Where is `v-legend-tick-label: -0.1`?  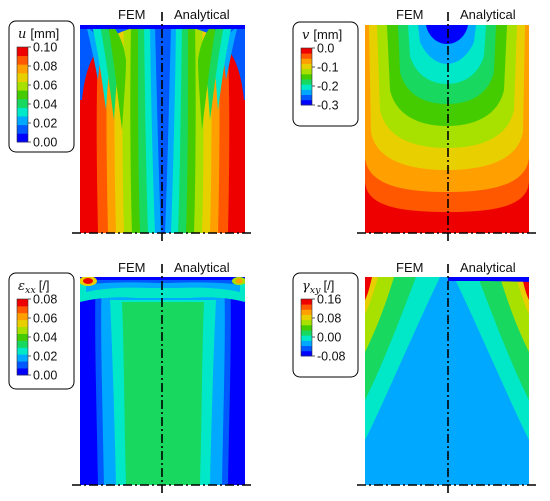 v-legend-tick-label: -0.1 is located at coordinates (328, 68).